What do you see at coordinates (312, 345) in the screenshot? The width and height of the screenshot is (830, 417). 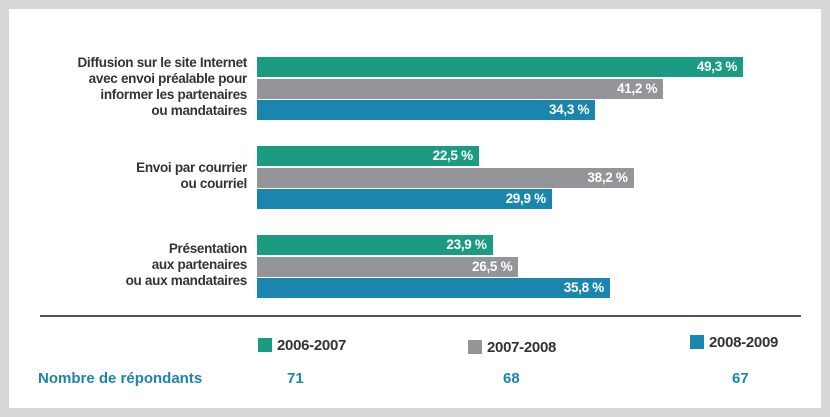 I see `legend-label: 2006-2007` at bounding box center [312, 345].